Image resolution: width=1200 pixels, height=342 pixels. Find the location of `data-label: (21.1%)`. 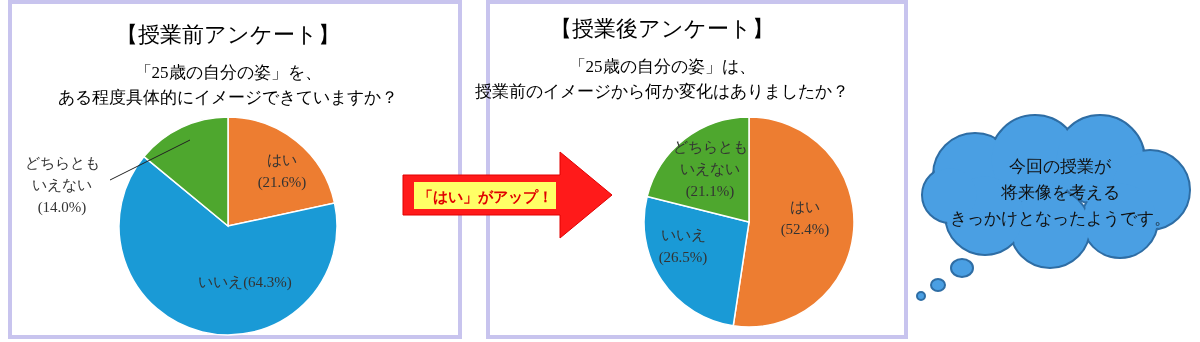

data-label: (21.1%) is located at coordinates (710, 191).